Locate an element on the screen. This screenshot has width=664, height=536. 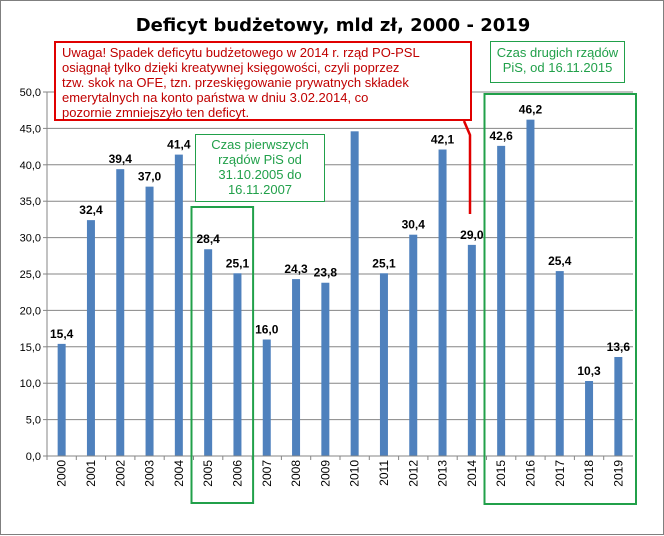
y-tick-label: 30,0 is located at coordinates (30, 239).